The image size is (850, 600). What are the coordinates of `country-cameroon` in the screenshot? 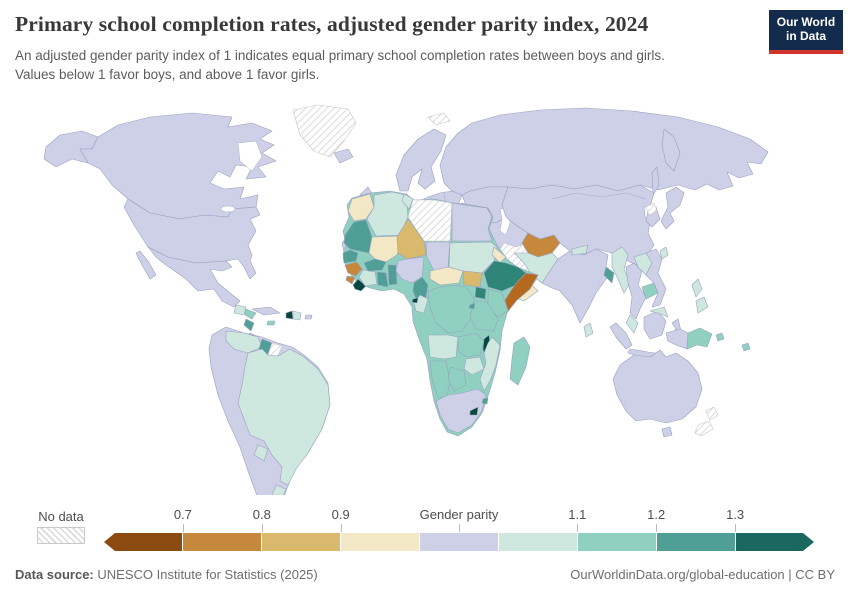 It's located at (420, 289).